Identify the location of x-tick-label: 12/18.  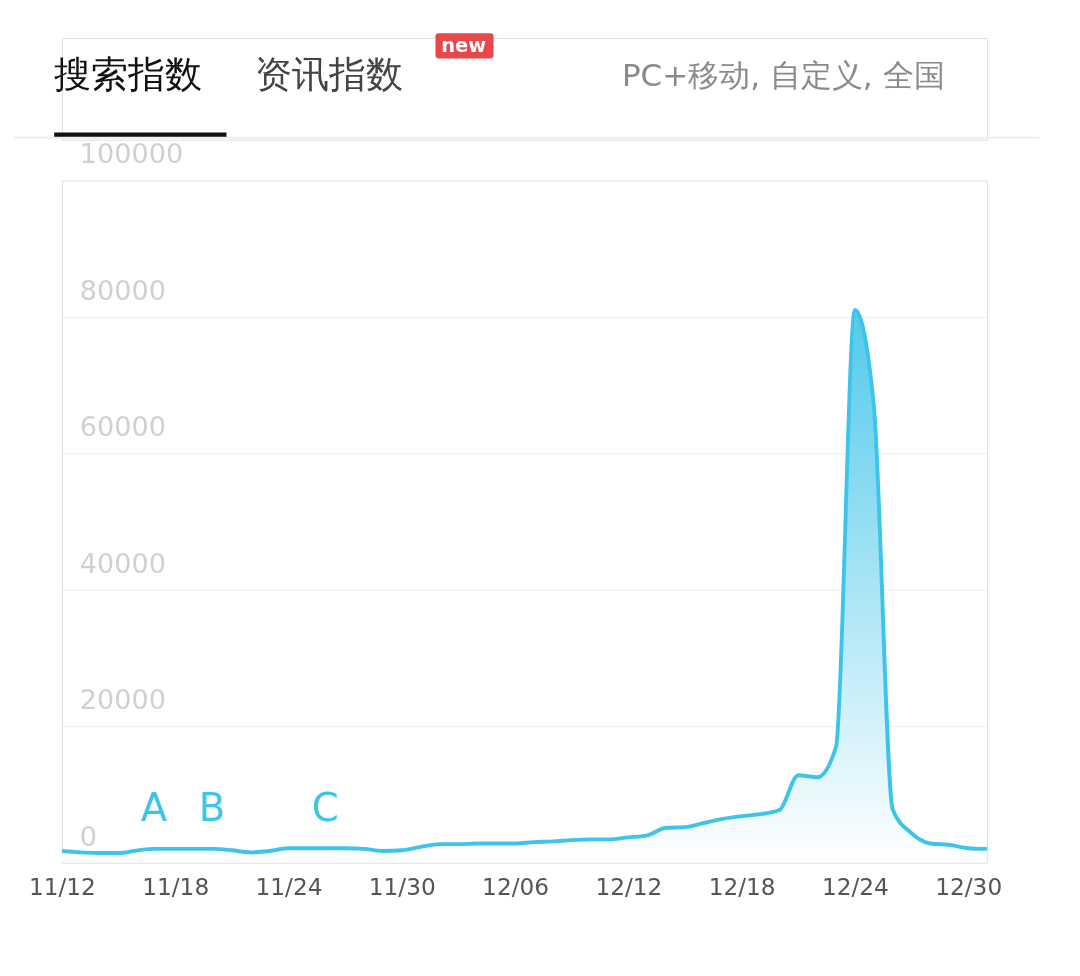
(742, 886).